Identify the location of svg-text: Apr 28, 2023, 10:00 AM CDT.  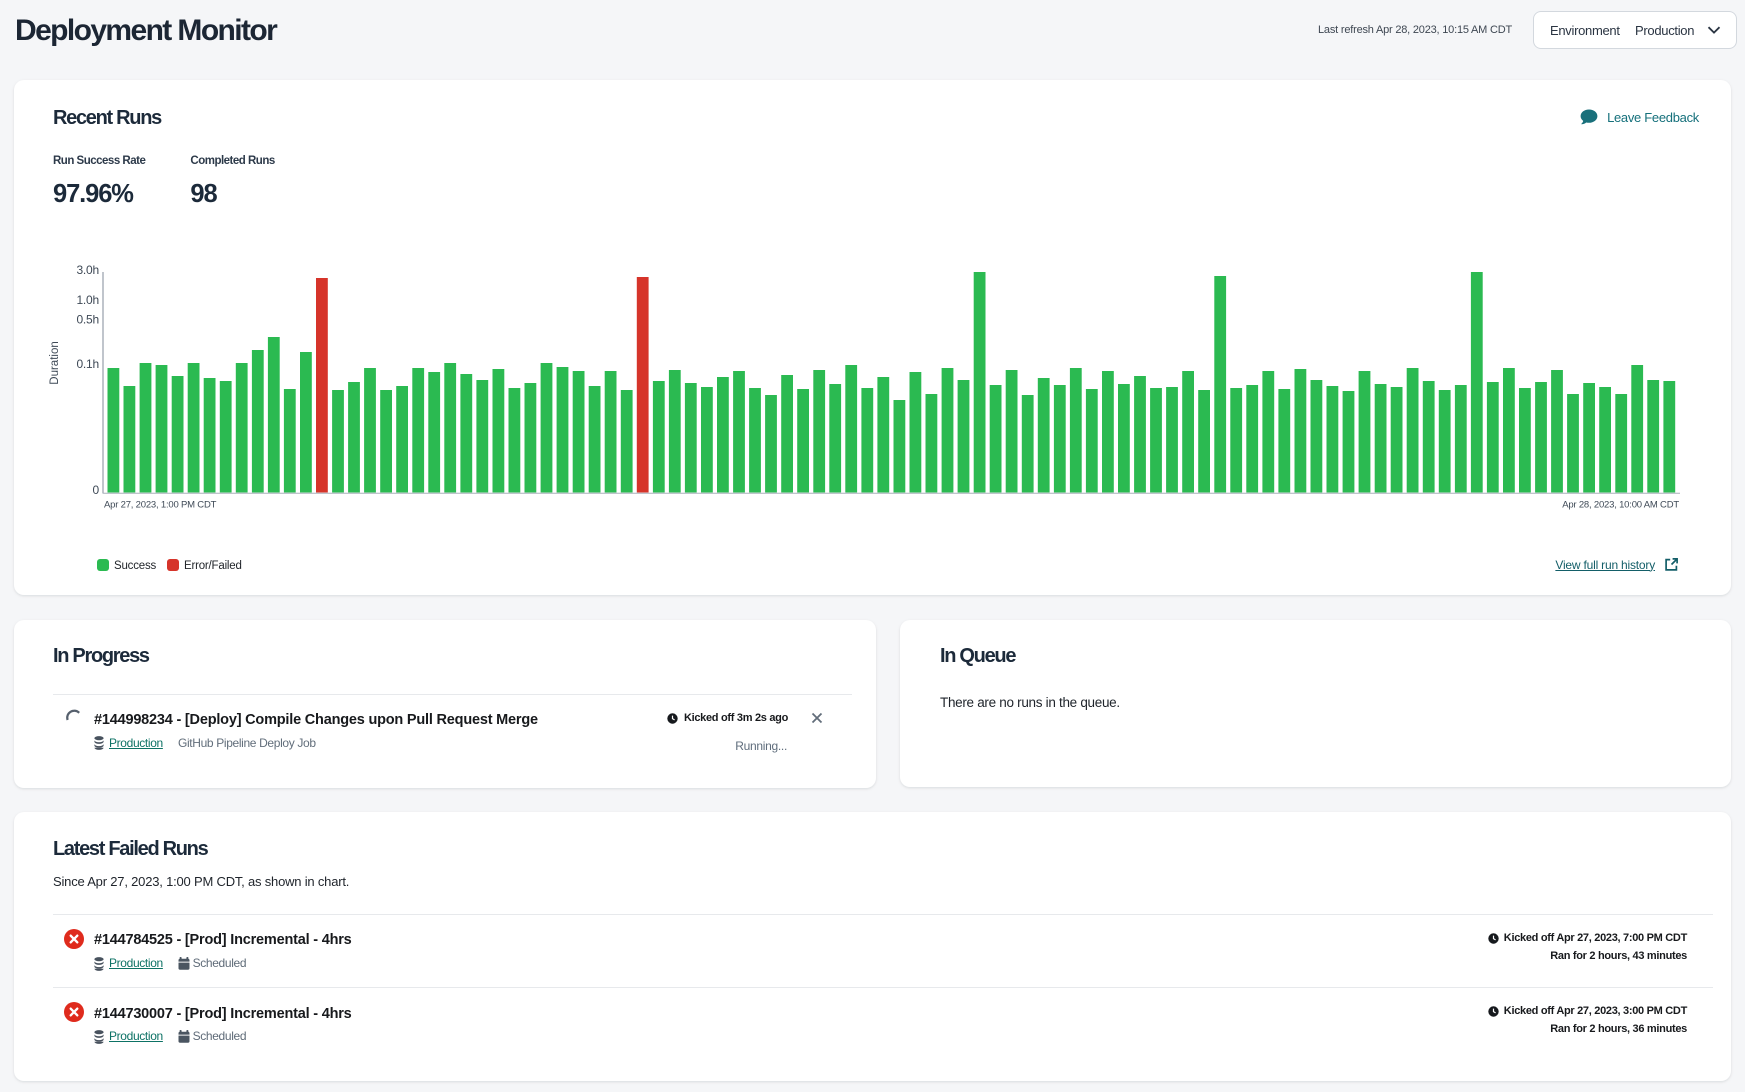
(1620, 505).